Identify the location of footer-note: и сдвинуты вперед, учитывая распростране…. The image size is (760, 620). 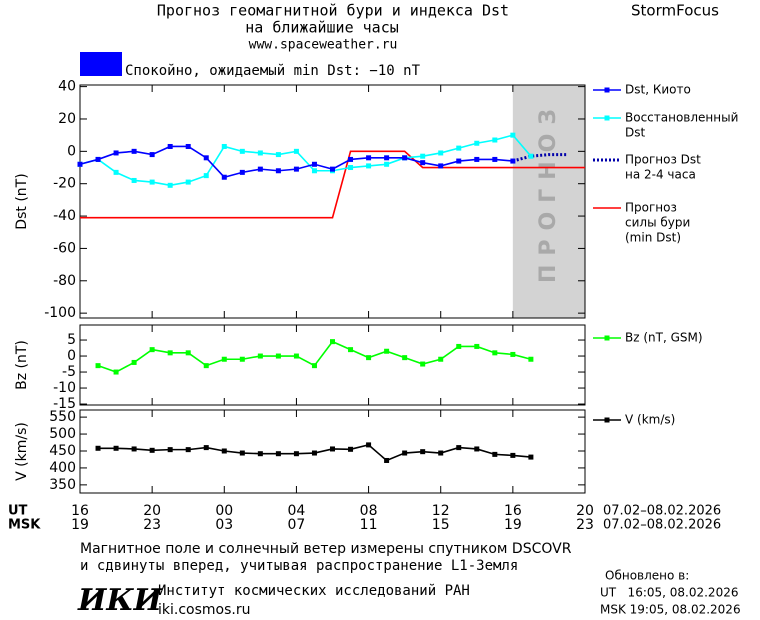
(299, 566).